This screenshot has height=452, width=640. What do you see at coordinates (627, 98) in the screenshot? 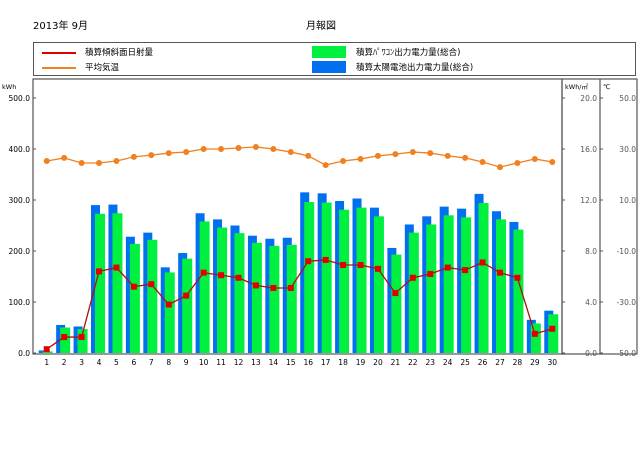
I see `right-tick-label: 50.0` at bounding box center [627, 98].